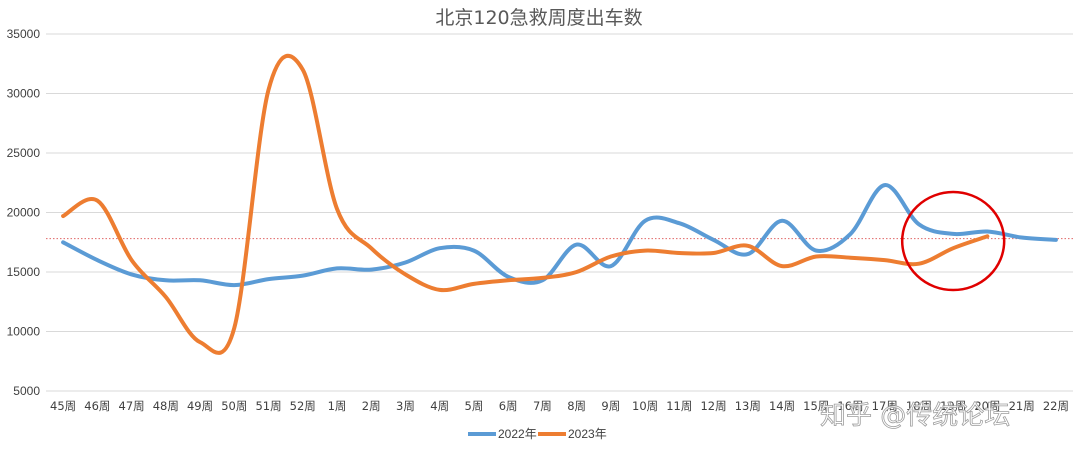 The width and height of the screenshot is (1078, 464). What do you see at coordinates (517, 434) in the screenshot?
I see `legend-label: 2022年` at bounding box center [517, 434].